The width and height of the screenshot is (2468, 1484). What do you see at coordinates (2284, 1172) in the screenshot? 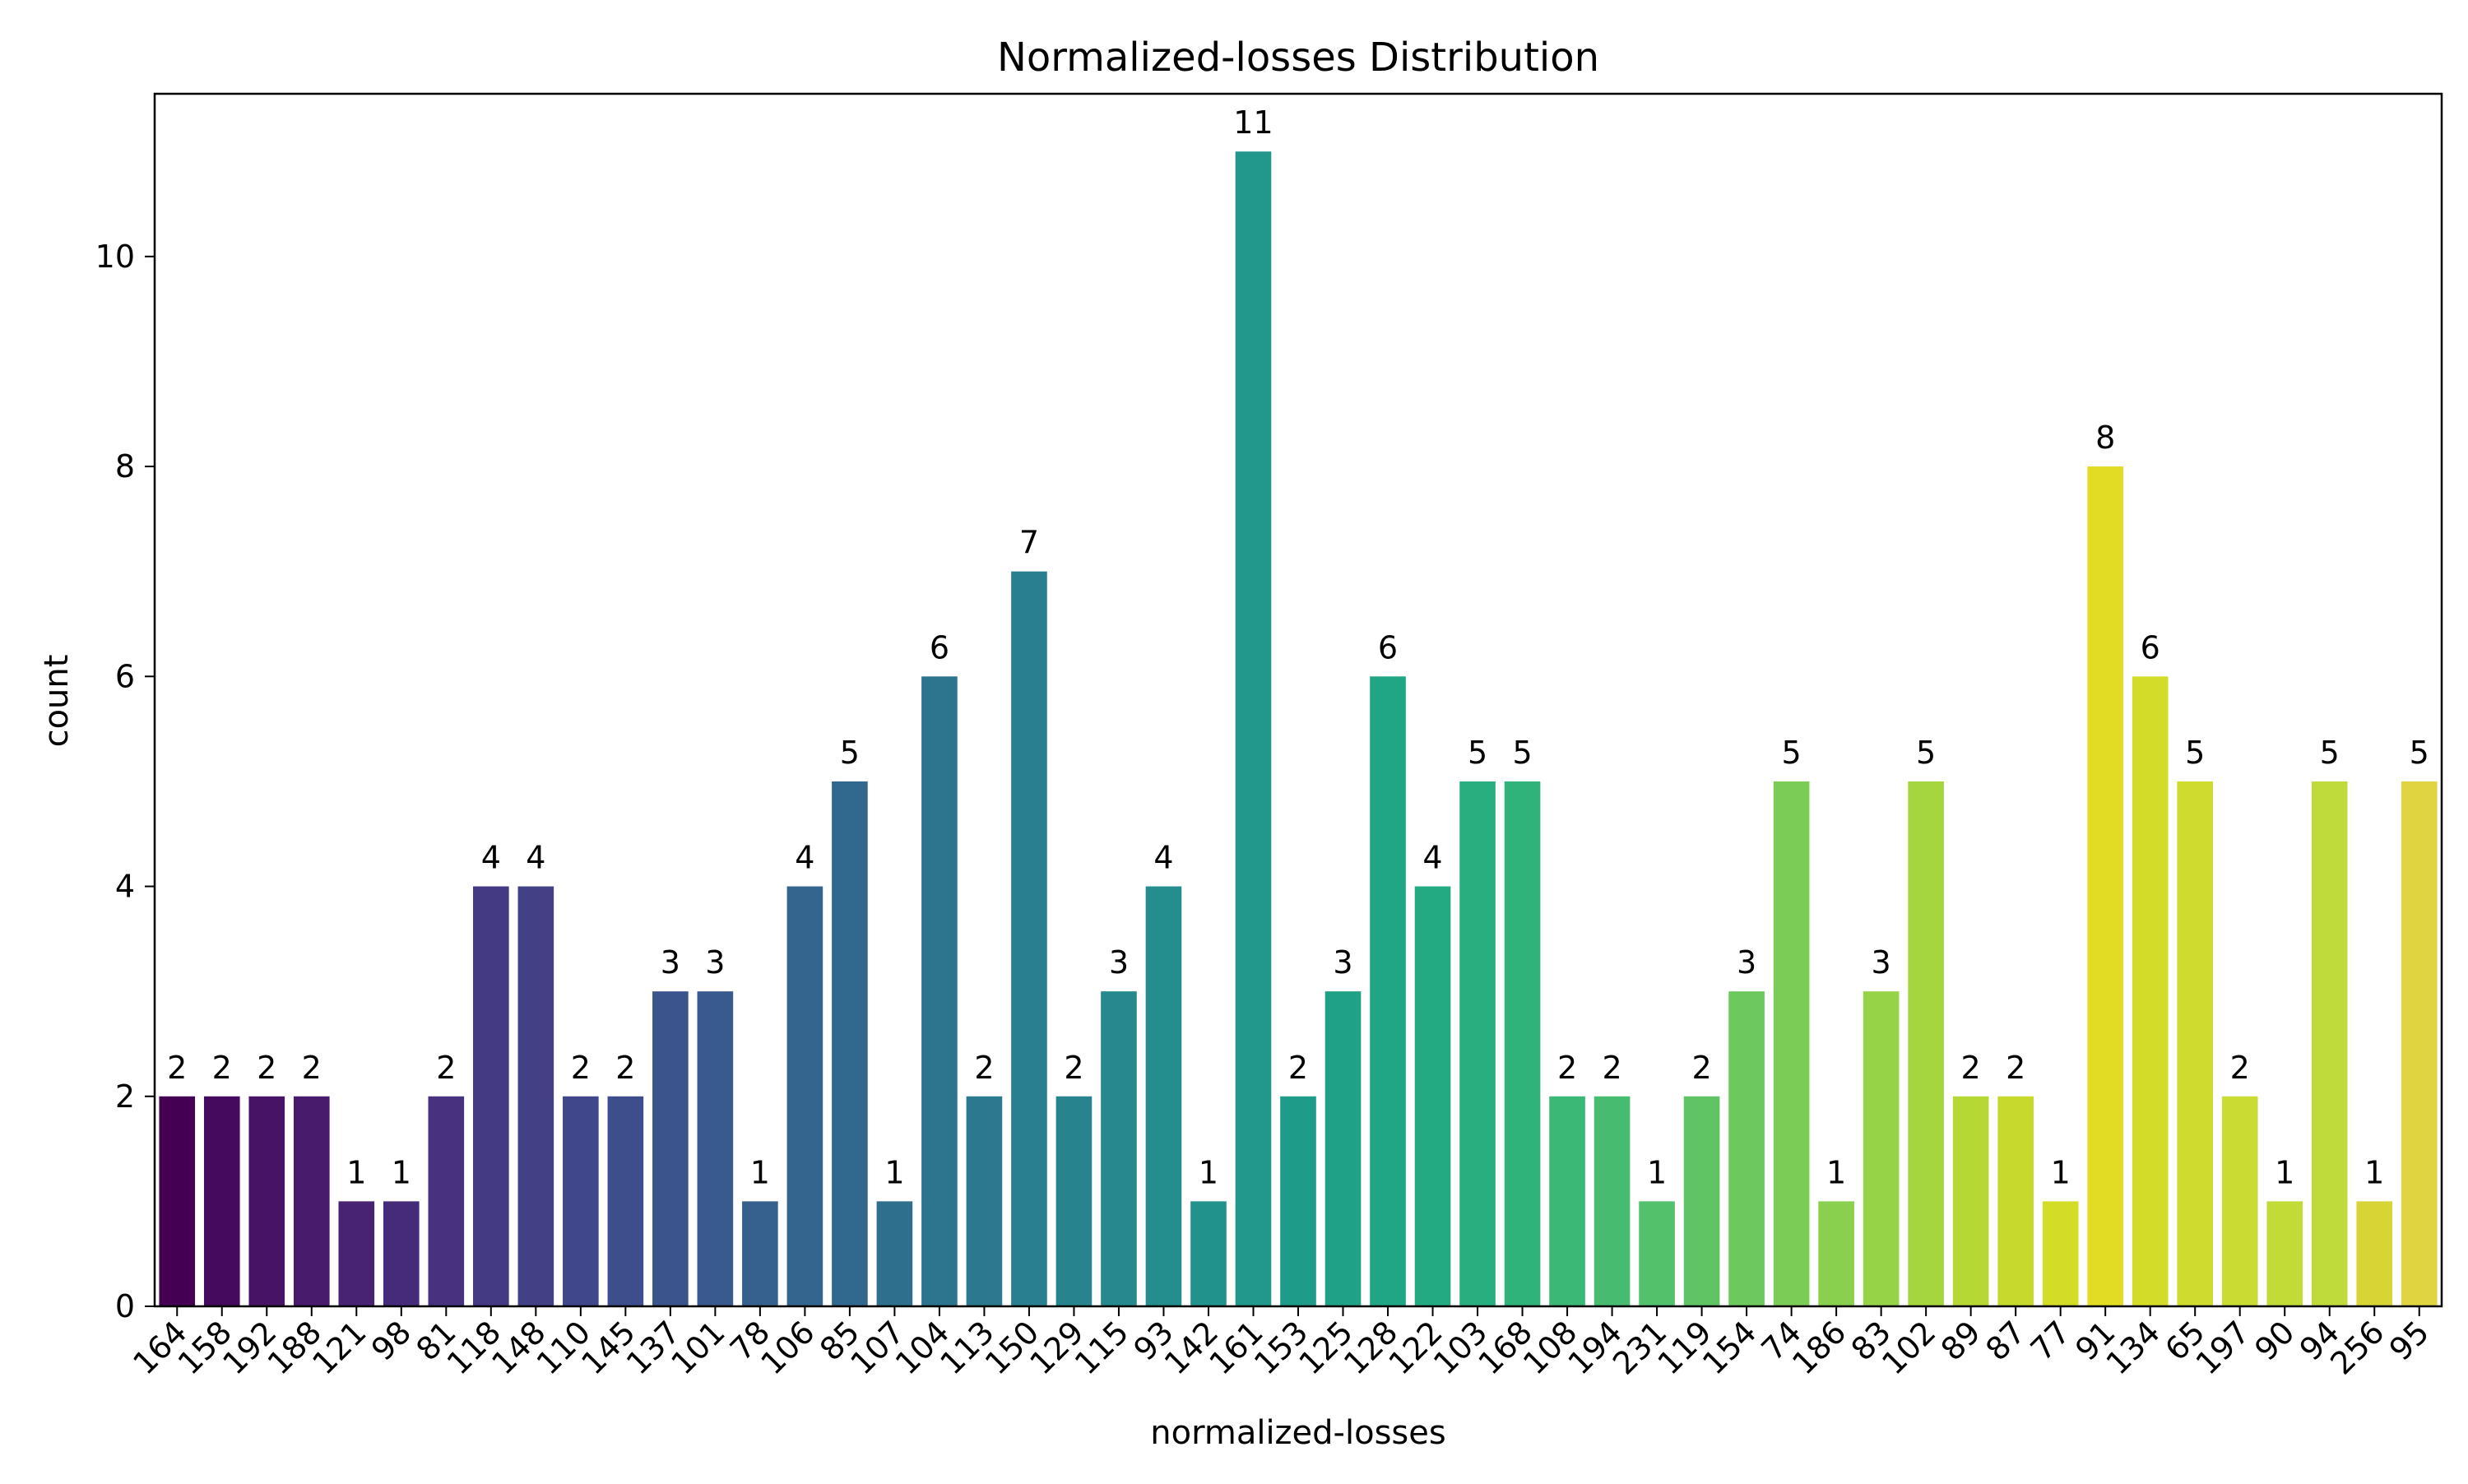
I see `bar-value-label-90: 1` at bounding box center [2284, 1172].